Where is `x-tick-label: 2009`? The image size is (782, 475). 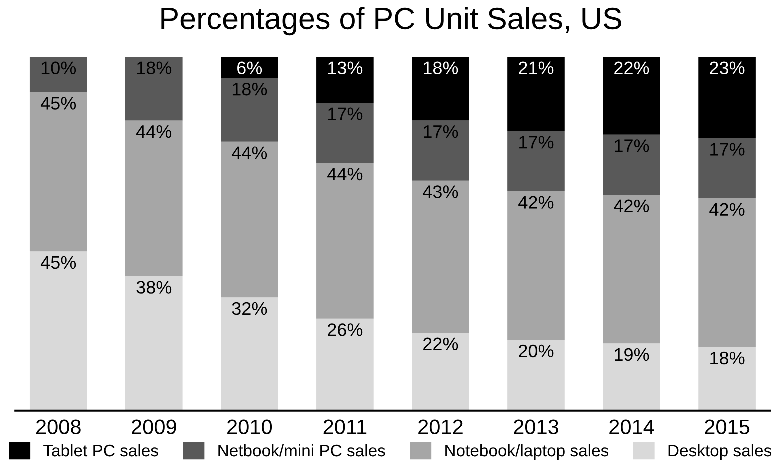 x-tick-label: 2009 is located at coordinates (154, 427).